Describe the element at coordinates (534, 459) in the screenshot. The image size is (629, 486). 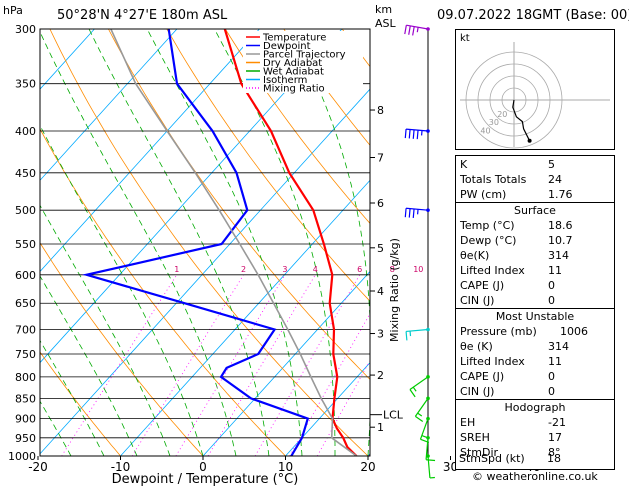
I see `row-stmspd-line: StmSpd (kt) 18` at that location.